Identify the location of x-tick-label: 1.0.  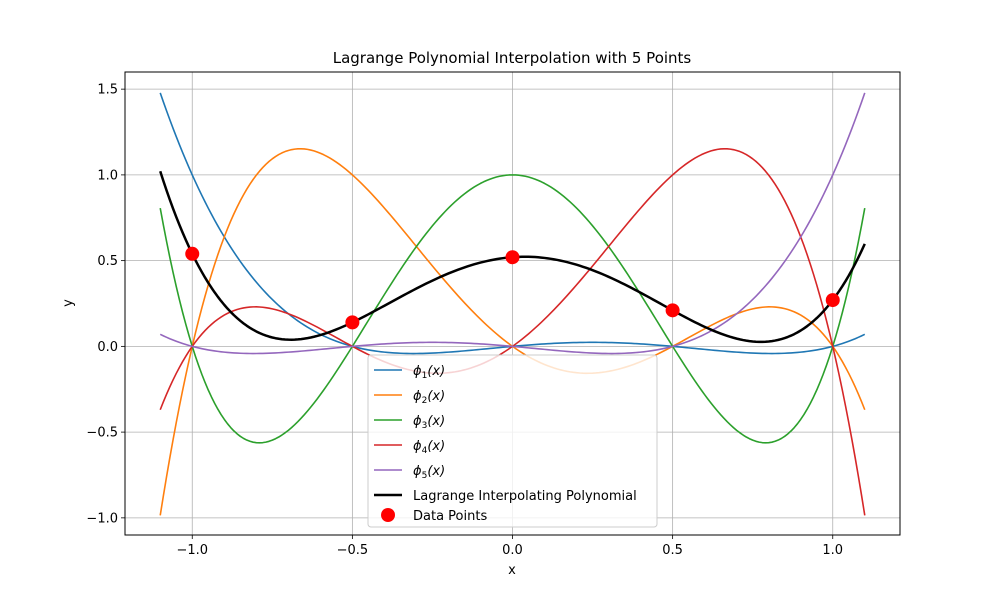
(832, 550).